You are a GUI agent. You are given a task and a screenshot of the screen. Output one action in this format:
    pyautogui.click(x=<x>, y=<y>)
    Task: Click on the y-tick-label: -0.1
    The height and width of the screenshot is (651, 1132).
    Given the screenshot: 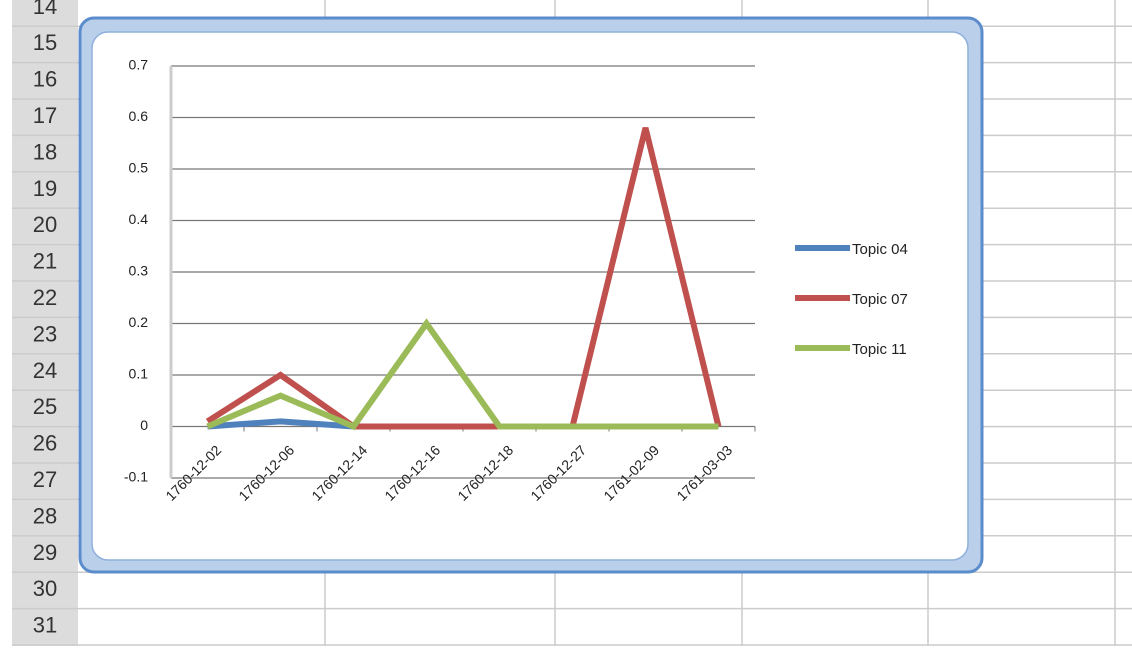 What is the action you would take?
    pyautogui.click(x=136, y=477)
    